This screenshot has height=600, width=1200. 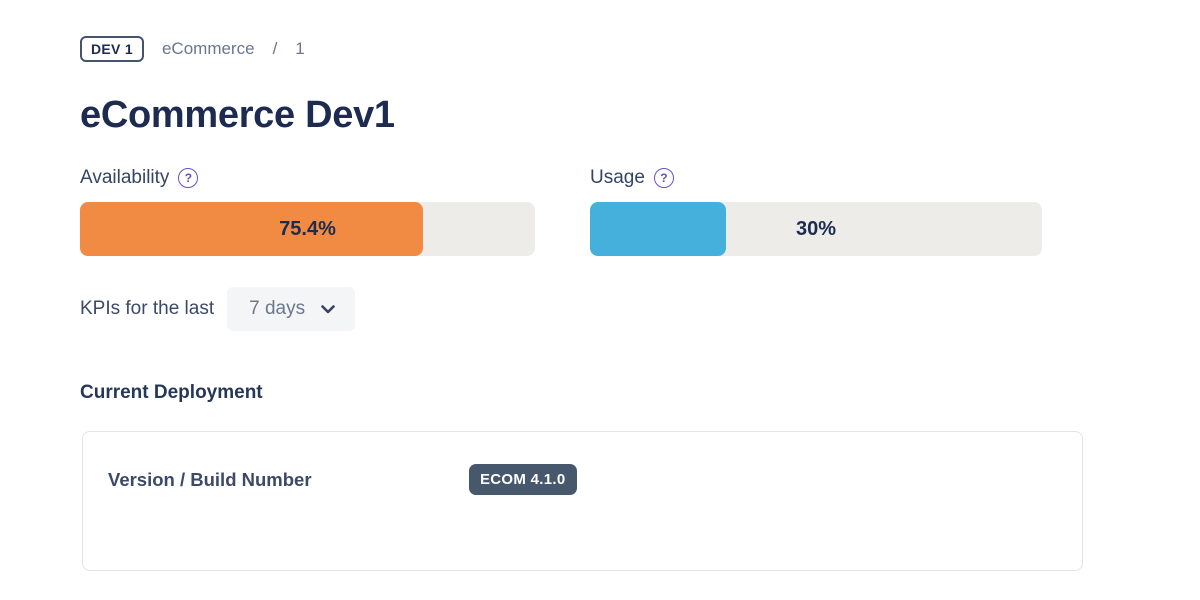 What do you see at coordinates (523, 479) in the screenshot?
I see `version-badge: ECOM 4.1.0` at bounding box center [523, 479].